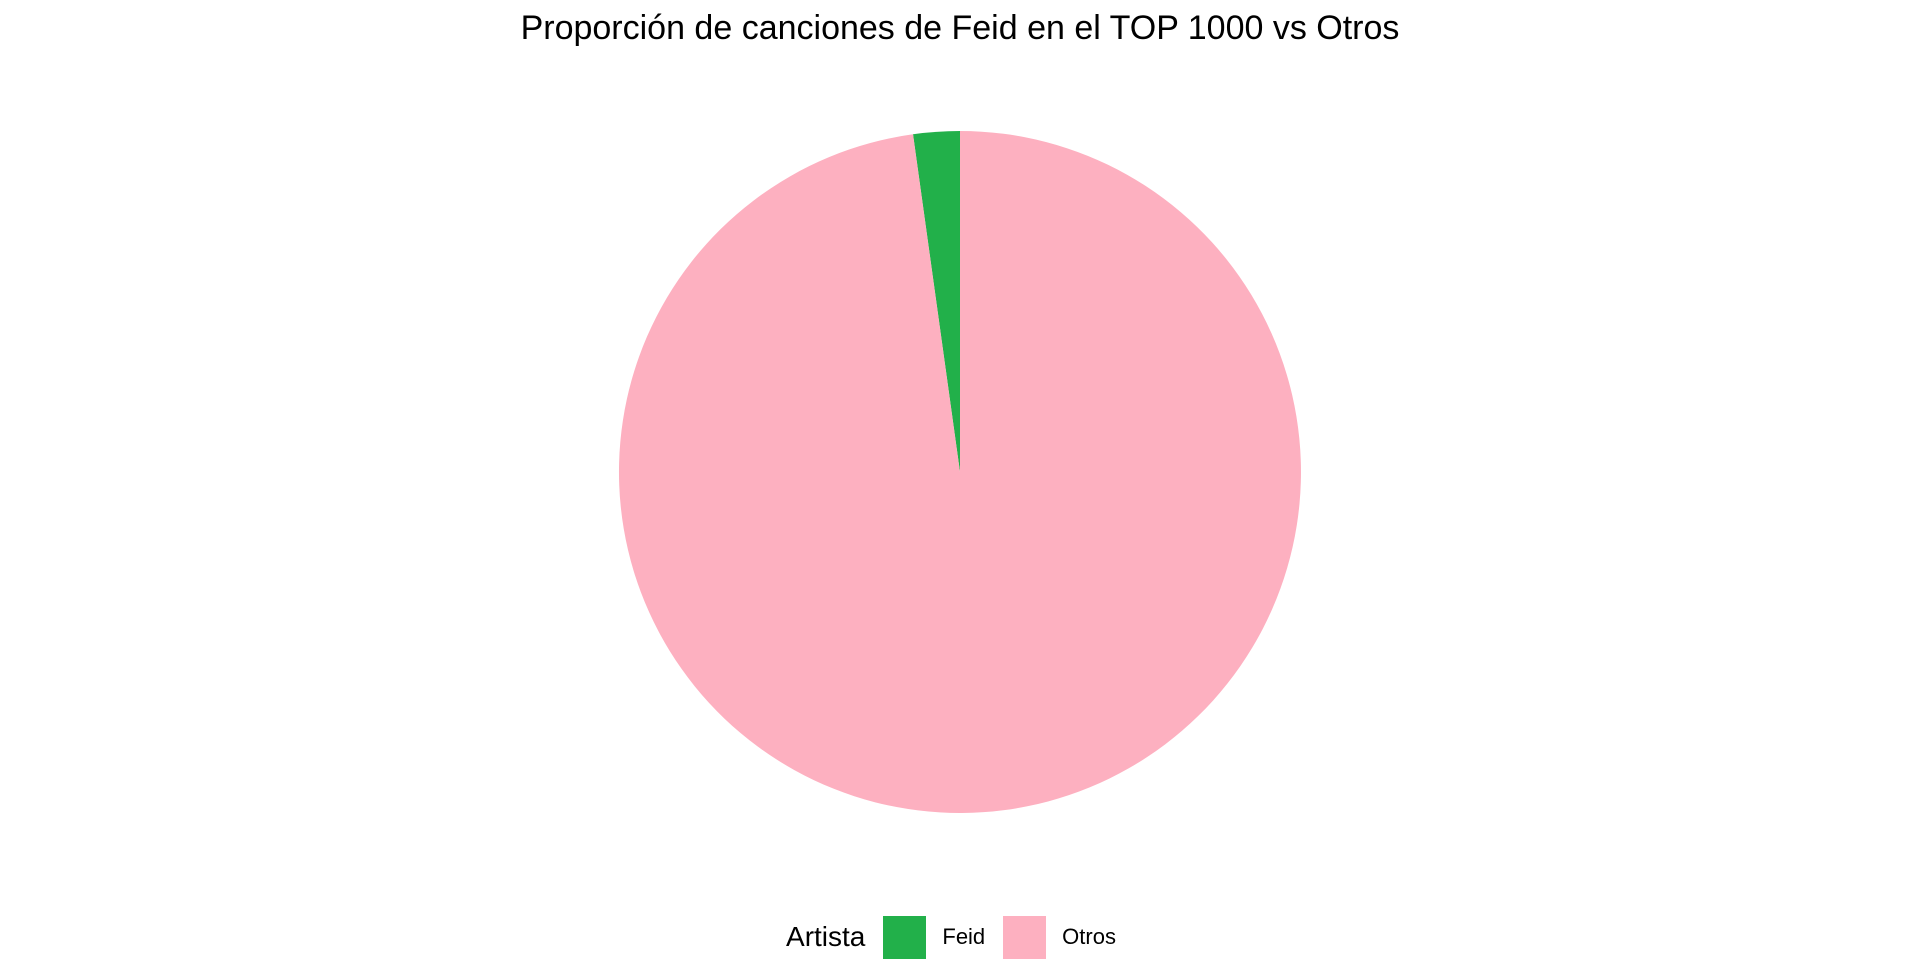 The image size is (1920, 960). Describe the element at coordinates (1025, 937) in the screenshot. I see `legend-swatch-otros` at that location.